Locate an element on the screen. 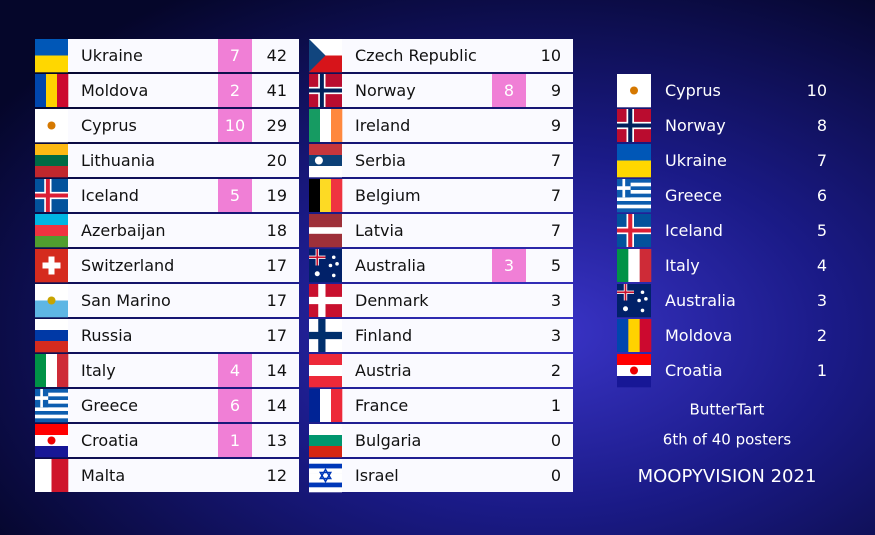 The image size is (875, 535). total: 2 is located at coordinates (556, 370).